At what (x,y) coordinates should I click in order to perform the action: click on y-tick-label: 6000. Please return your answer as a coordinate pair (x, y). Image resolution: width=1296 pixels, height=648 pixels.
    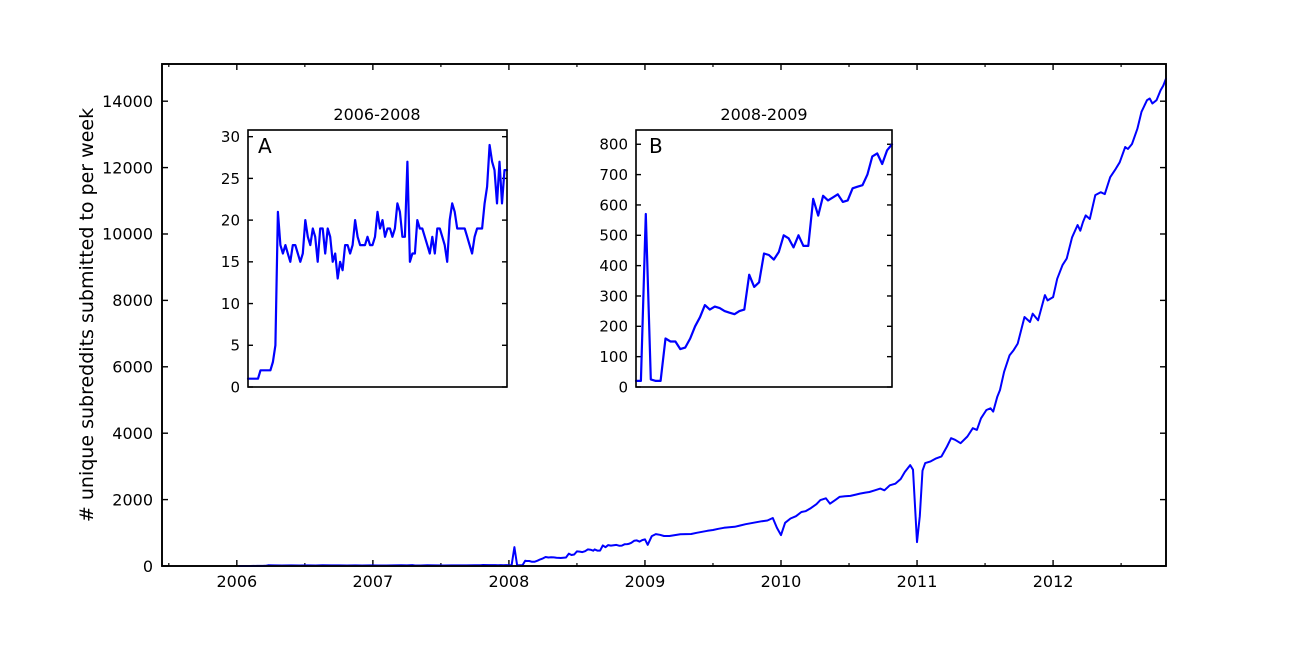
    Looking at the image, I should click on (132, 367).